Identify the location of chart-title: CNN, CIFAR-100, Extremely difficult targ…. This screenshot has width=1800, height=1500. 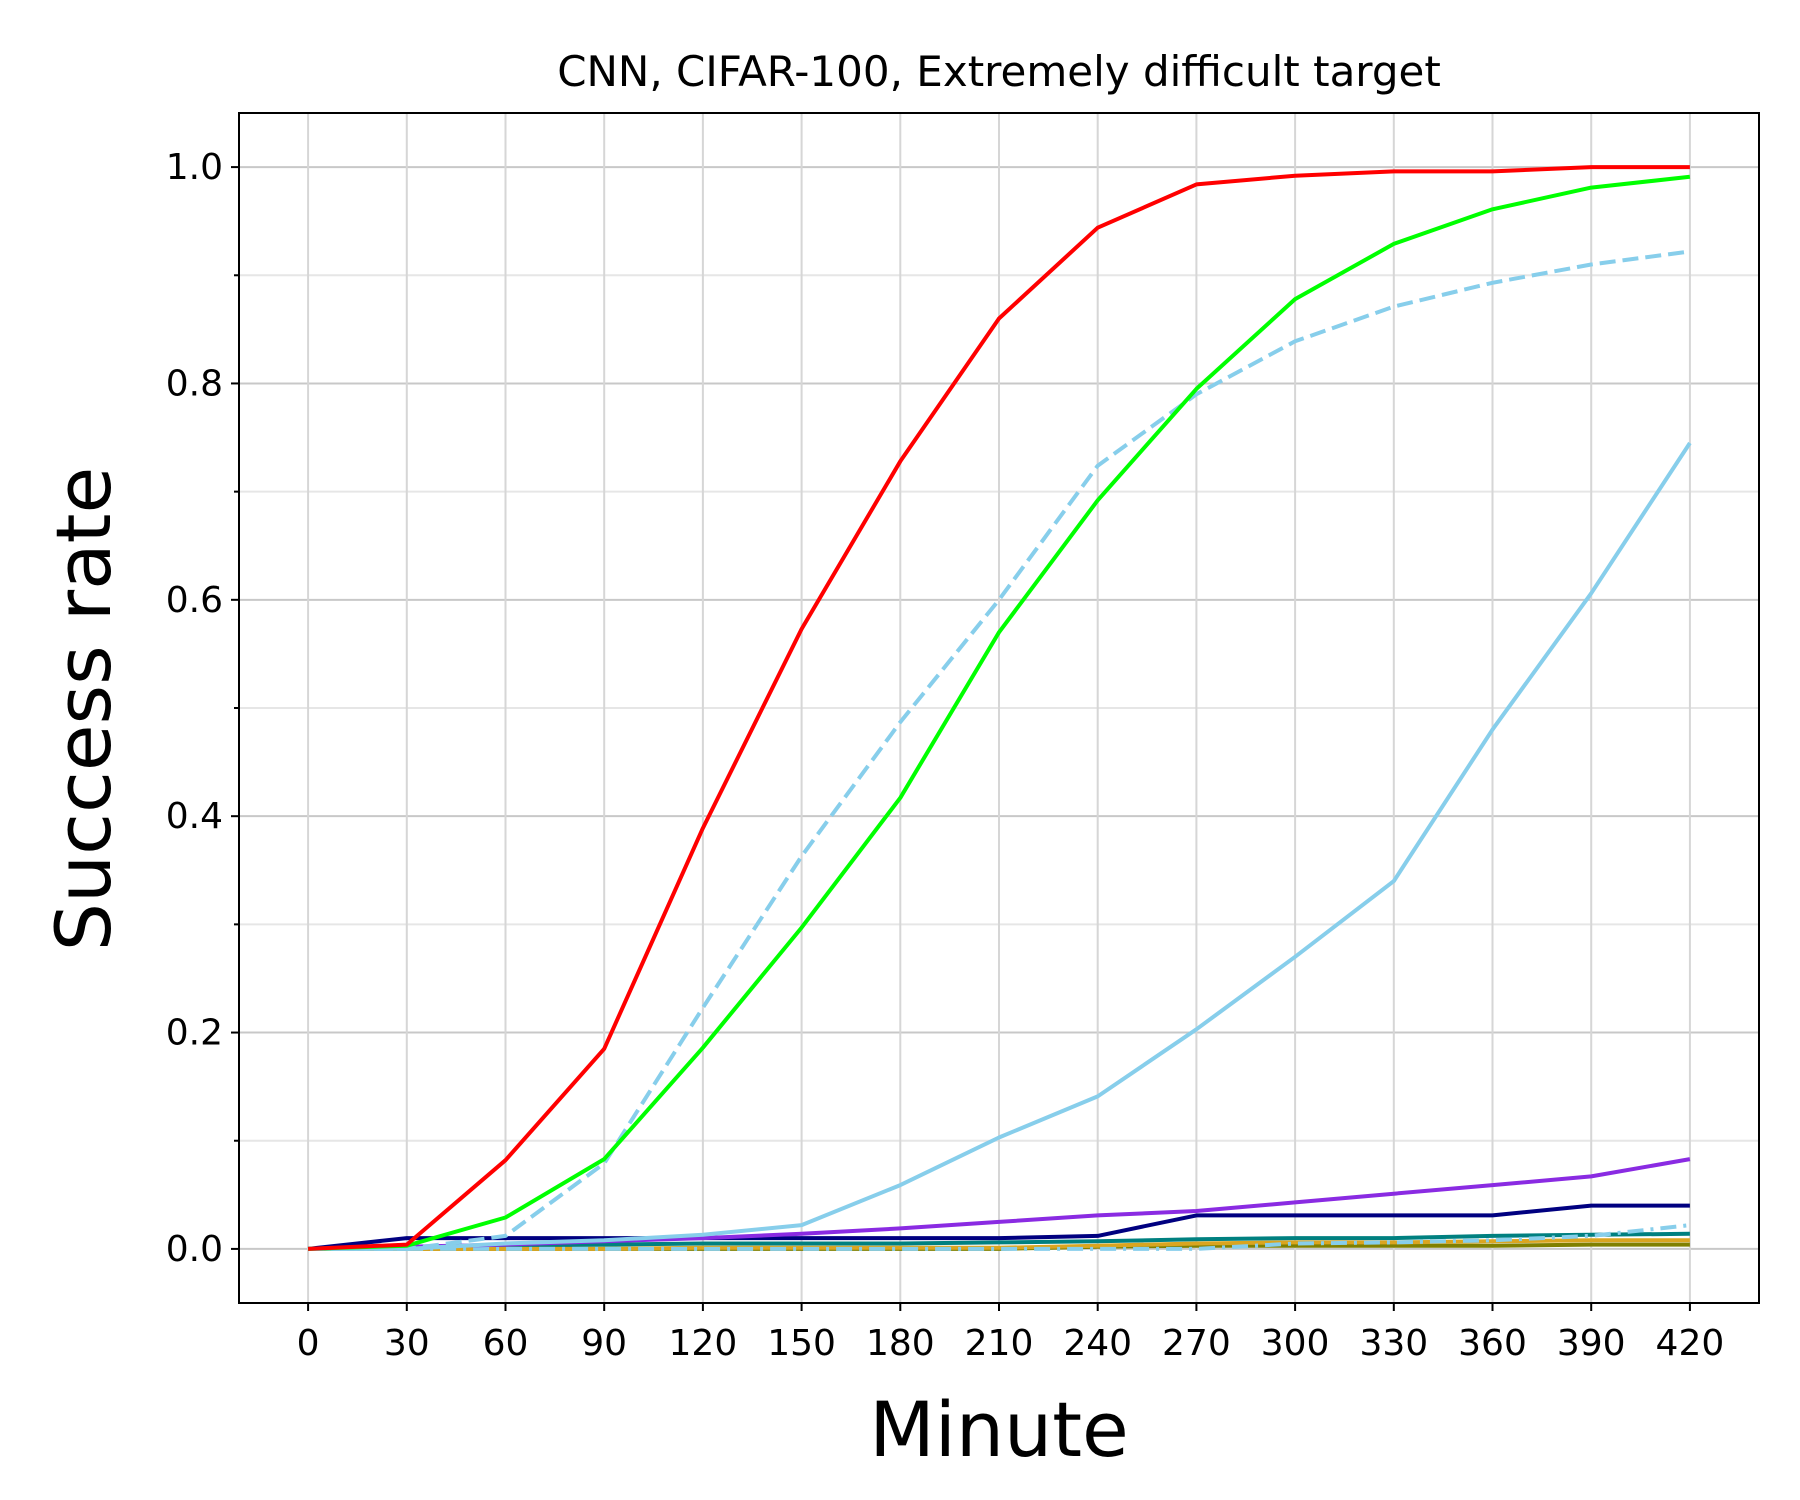
(999, 71).